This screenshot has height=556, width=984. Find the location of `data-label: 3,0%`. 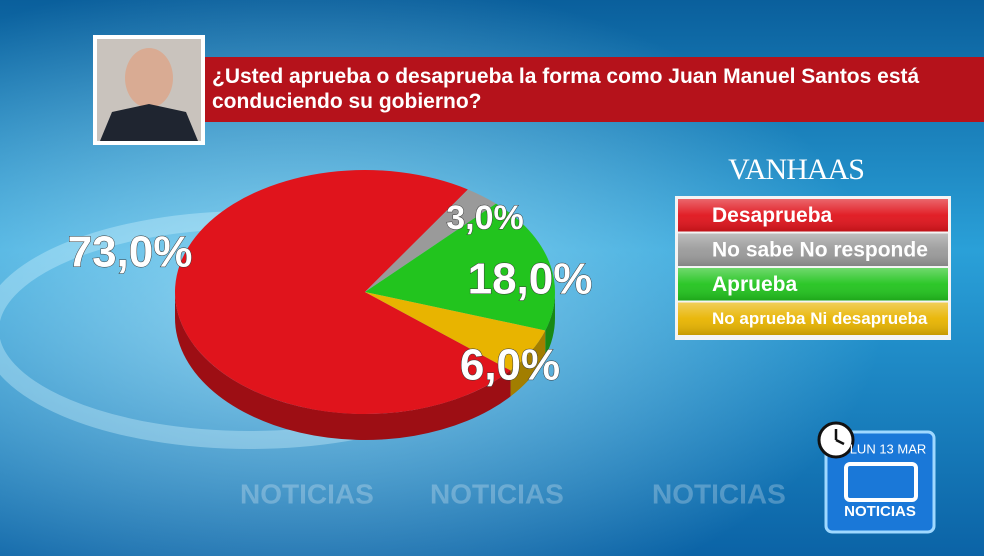

data-label: 3,0% is located at coordinates (485, 218).